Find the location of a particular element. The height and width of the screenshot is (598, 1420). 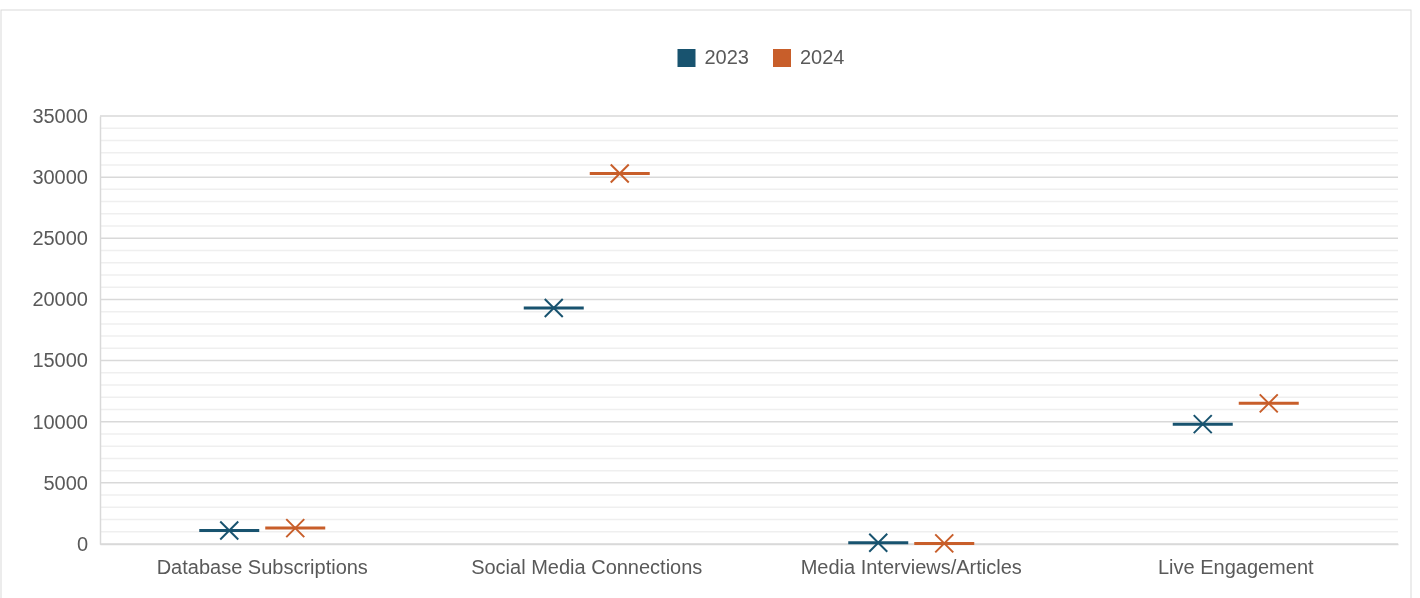

x-tick-label: Database Subscriptions is located at coordinates (262, 567).